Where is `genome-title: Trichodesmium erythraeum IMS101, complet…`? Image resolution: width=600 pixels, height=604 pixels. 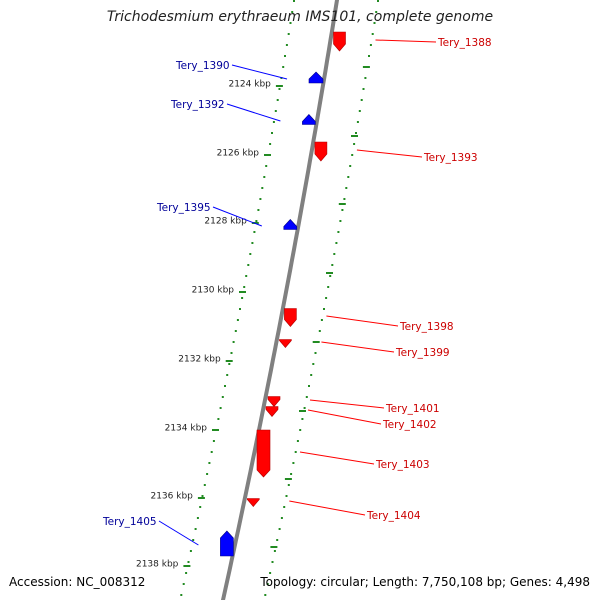 genome-title: Trichodesmium erythraeum IMS101, complet… is located at coordinates (300, 17).